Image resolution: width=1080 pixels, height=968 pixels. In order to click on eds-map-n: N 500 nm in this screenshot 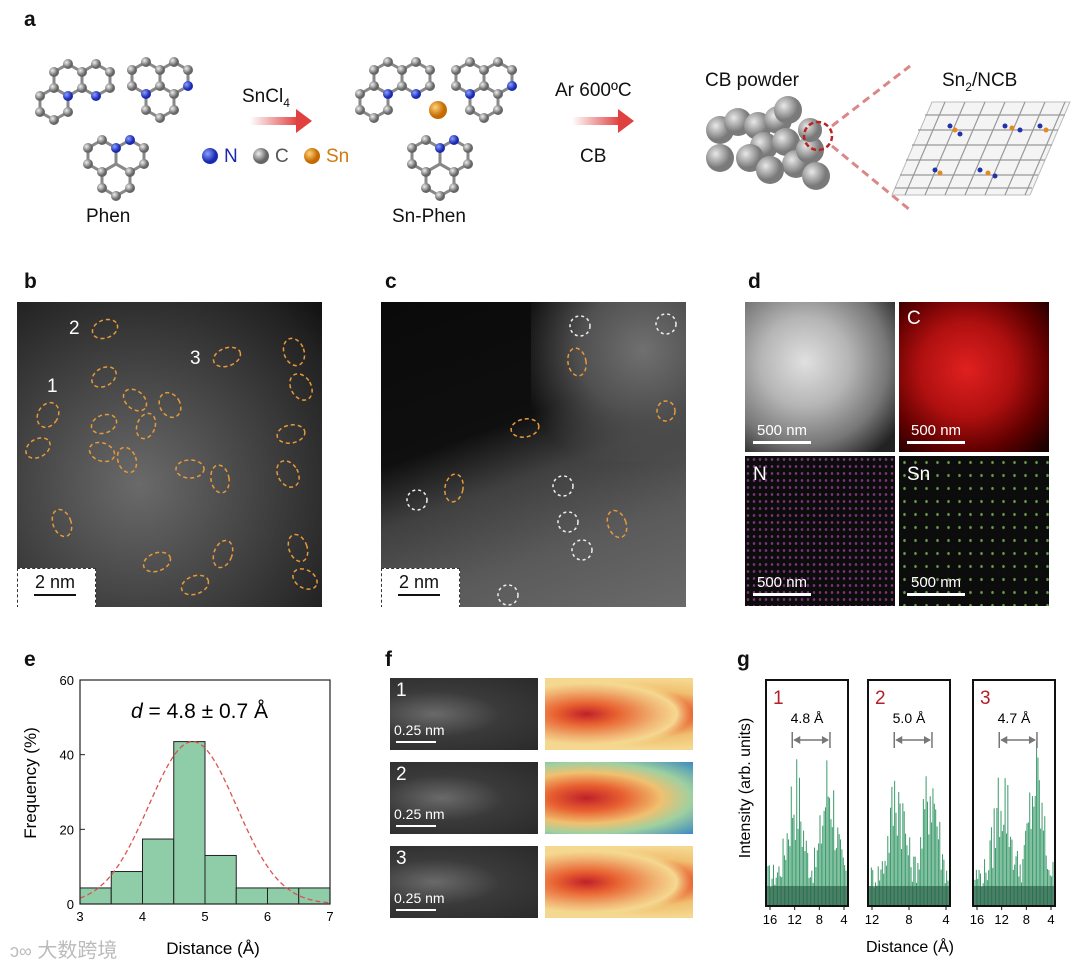, I will do `click(820, 531)`.